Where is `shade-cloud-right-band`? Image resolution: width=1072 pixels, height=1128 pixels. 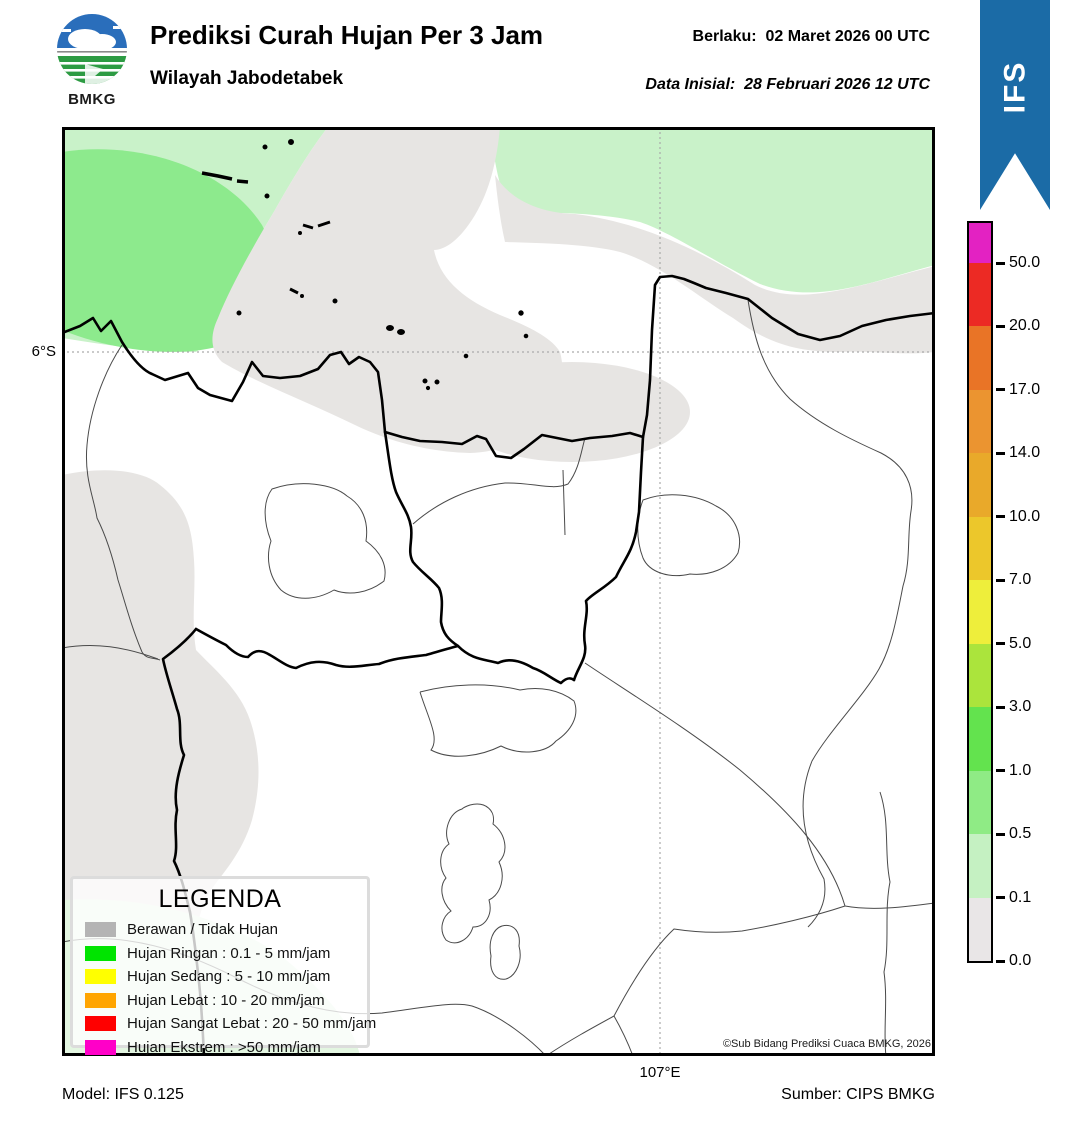
shade-cloud-right-band is located at coordinates (715, 264).